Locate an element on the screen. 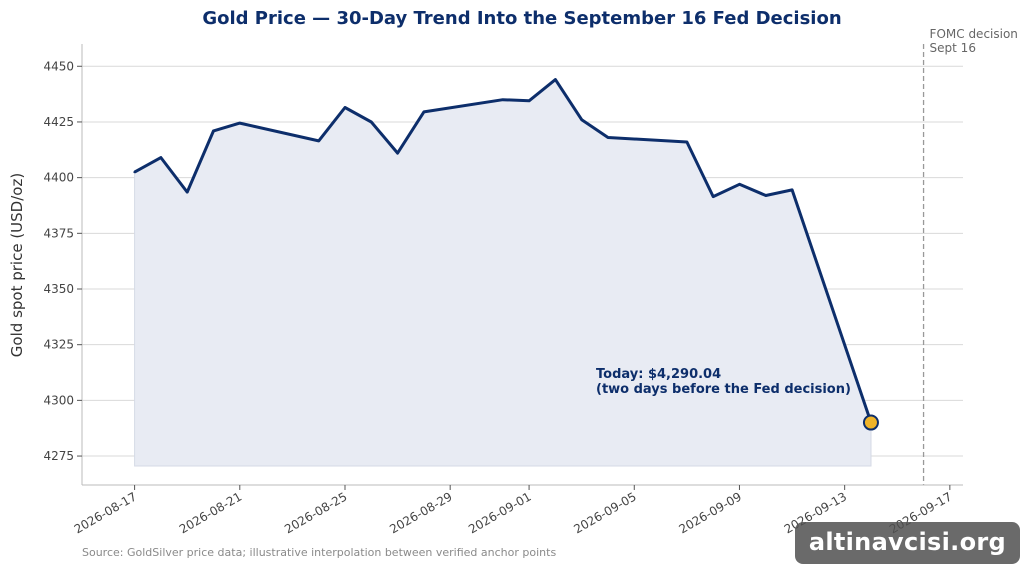  x-tick-label: 2026-08-17 is located at coordinates (105, 512).